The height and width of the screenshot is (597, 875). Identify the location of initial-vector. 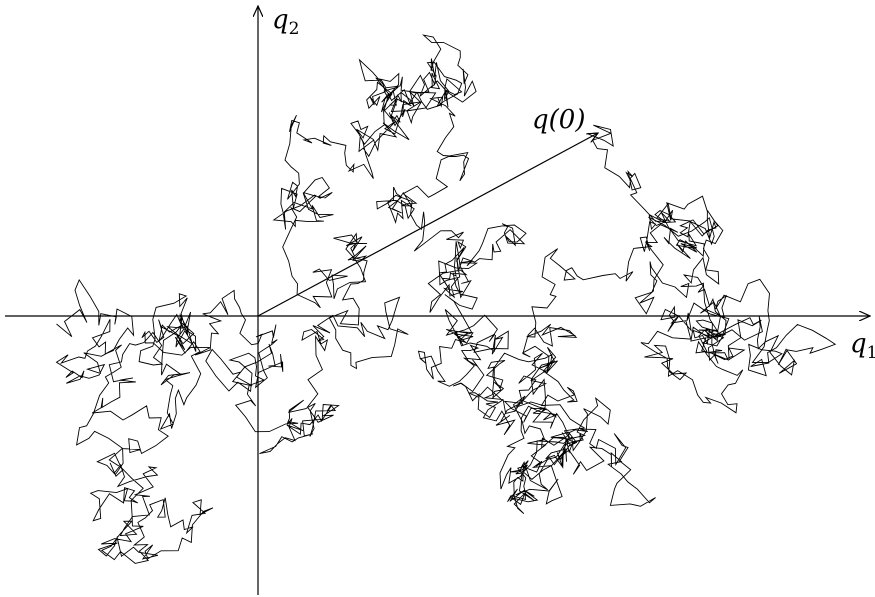
(427, 225).